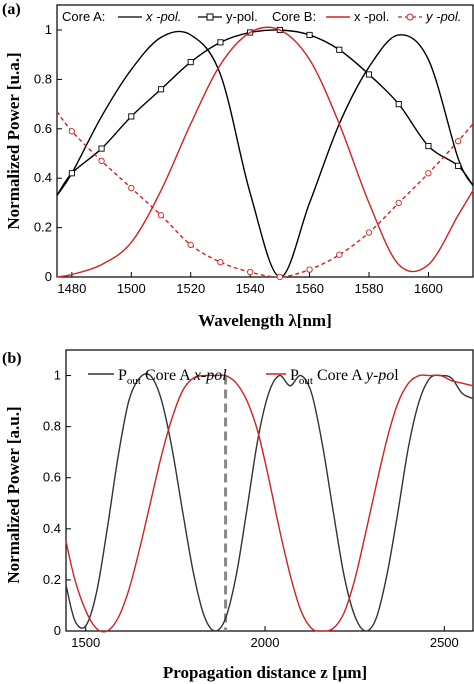 This screenshot has width=474, height=684. Describe the element at coordinates (172, 377) in the screenshot. I see `legend-label-b-core-a-x: Pout Core A x-pol` at that location.